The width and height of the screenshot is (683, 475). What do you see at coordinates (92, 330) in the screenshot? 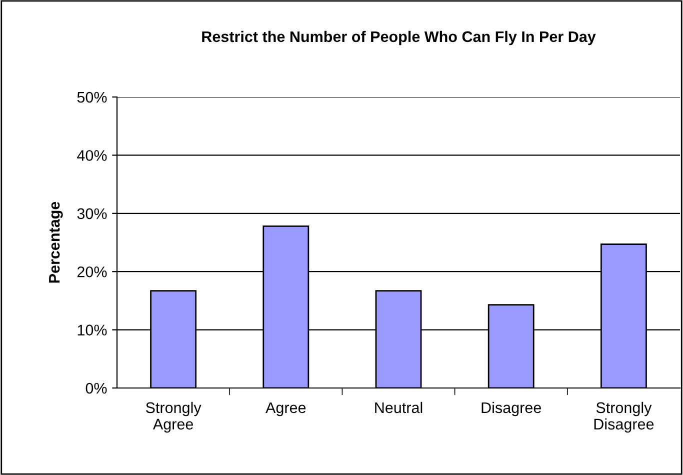
I see `y-tick-label: 10%` at bounding box center [92, 330].